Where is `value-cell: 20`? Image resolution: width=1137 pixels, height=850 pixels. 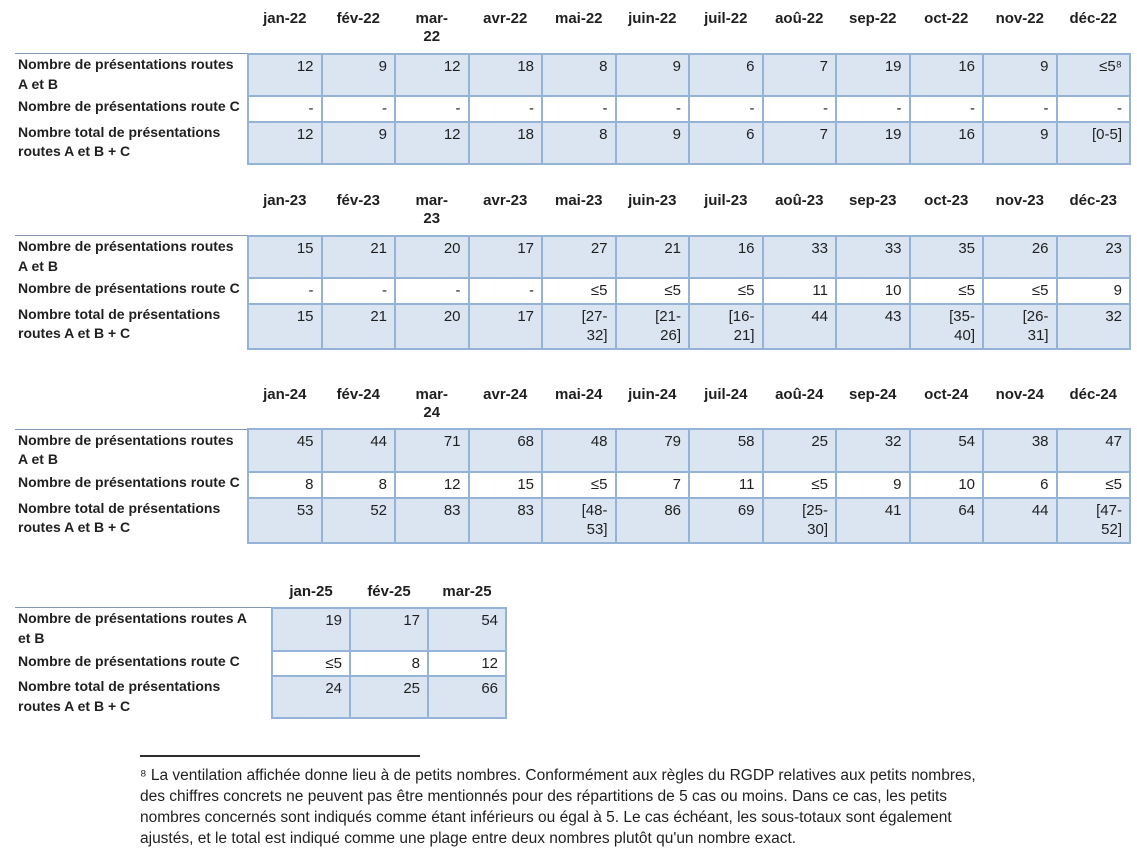
value-cell: 20 is located at coordinates (432, 326).